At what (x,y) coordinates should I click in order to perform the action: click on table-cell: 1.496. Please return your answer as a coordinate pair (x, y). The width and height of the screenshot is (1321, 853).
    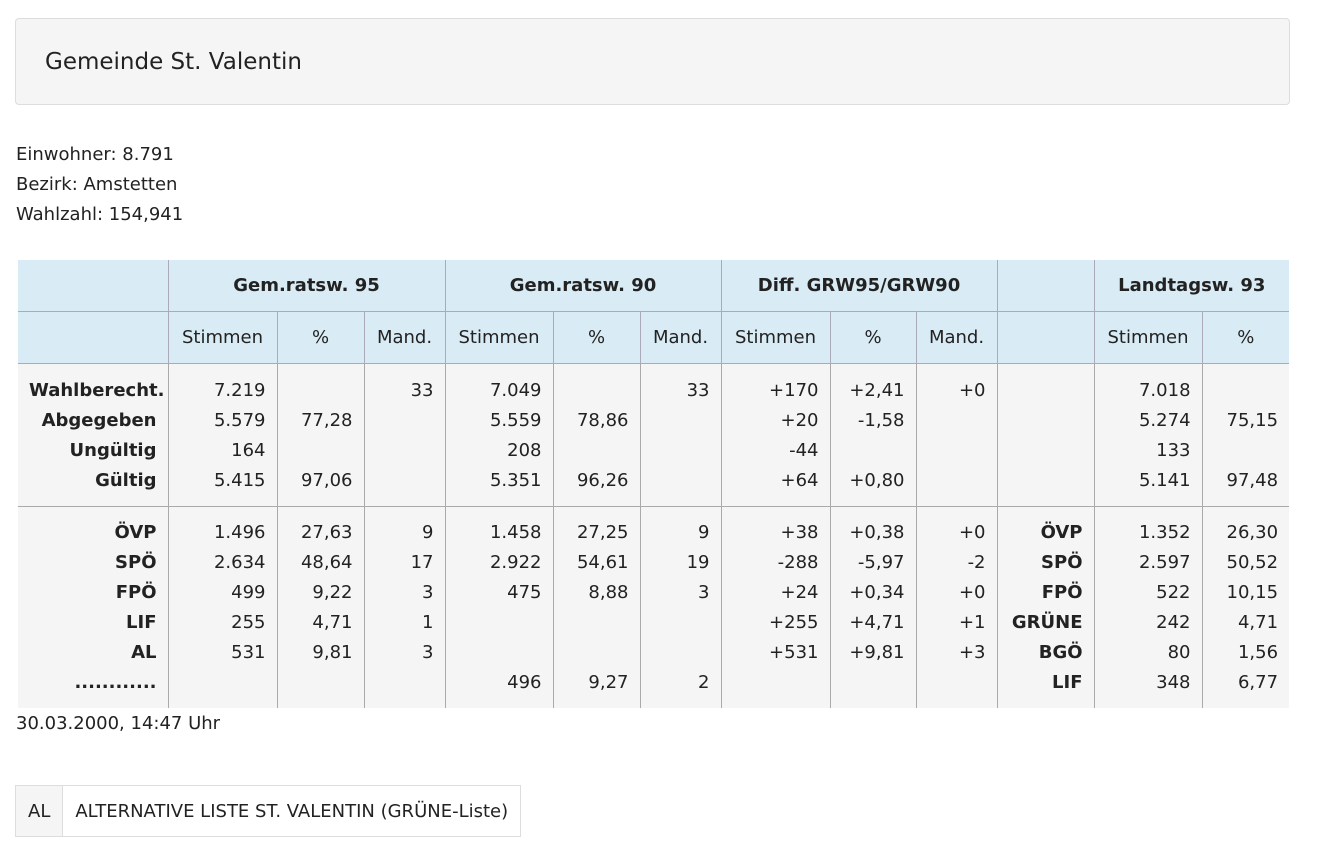
    Looking at the image, I should click on (222, 526).